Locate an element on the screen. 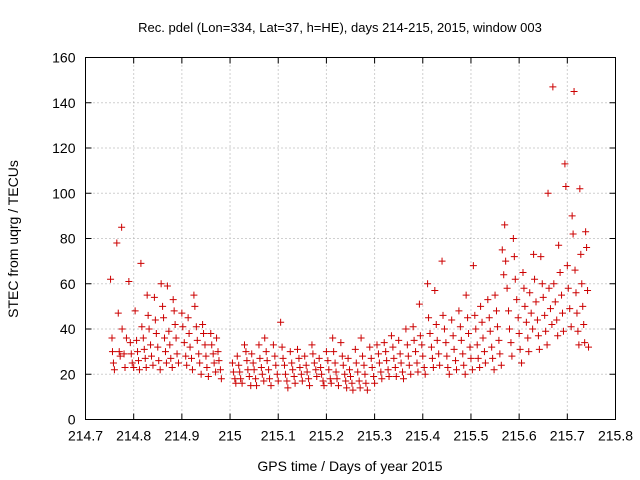 The width and height of the screenshot is (640, 480). y-axis-label: STEC from uqrg / TECUs is located at coordinates (13, 239).